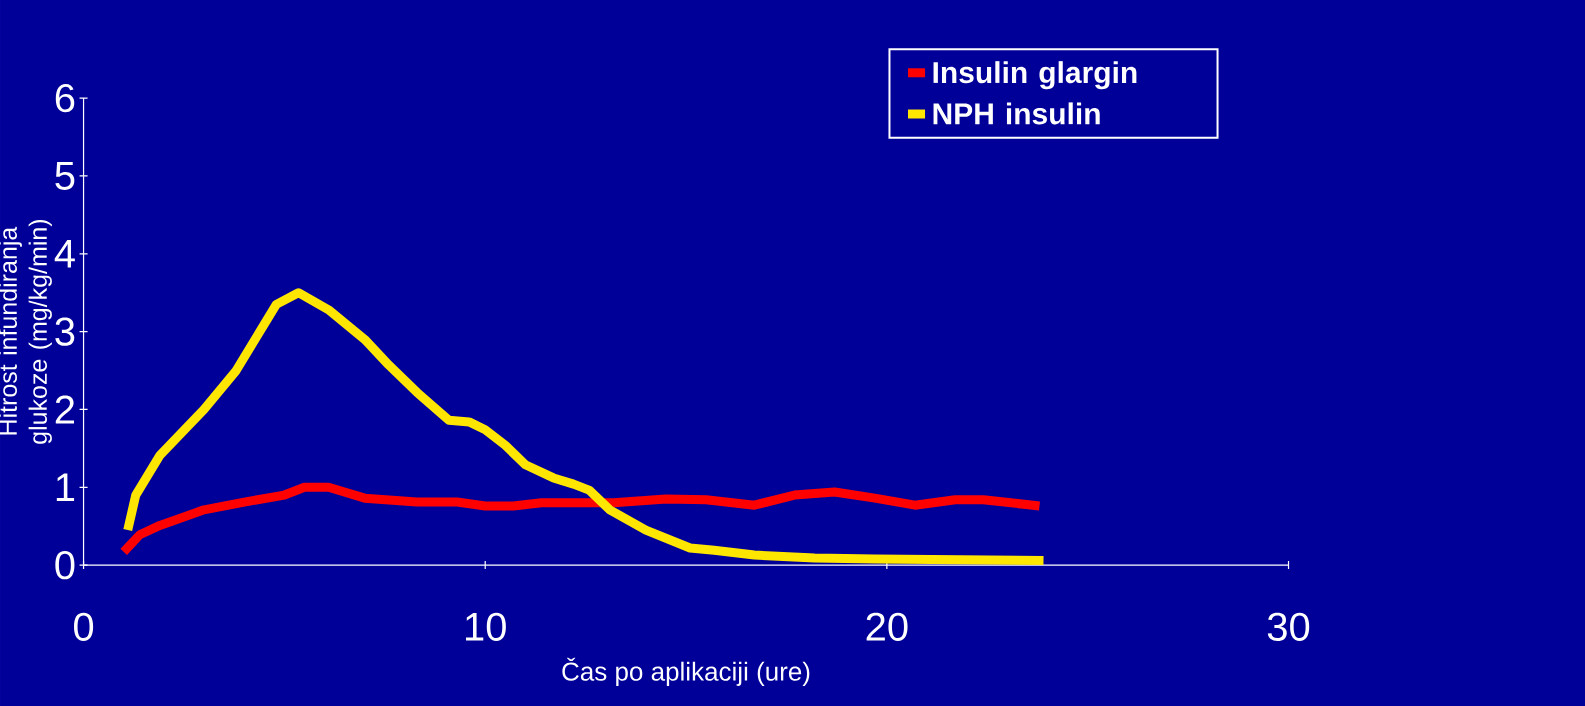  I want to click on y-tick-label: 5, so click(65, 176).